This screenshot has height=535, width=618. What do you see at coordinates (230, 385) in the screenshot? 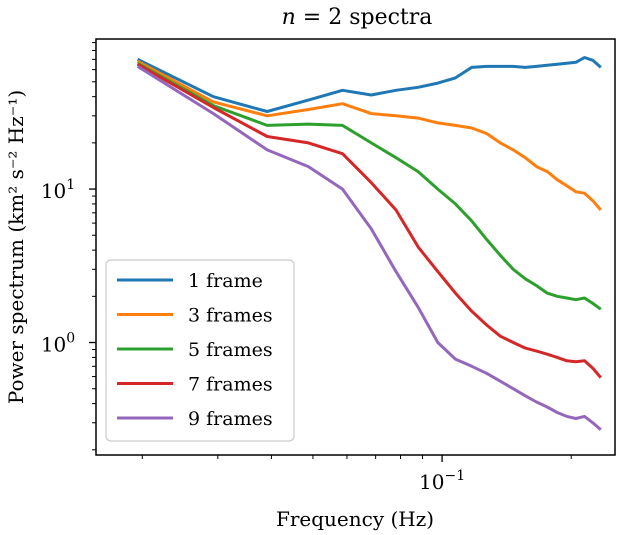
I see `legend-label: 7 frames` at bounding box center [230, 385].